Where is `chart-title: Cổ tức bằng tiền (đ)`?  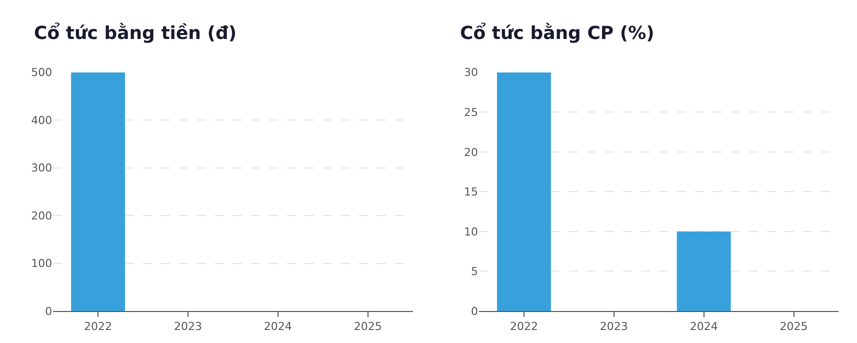 chart-title: Cổ tức bằng tiền (đ) is located at coordinates (135, 33).